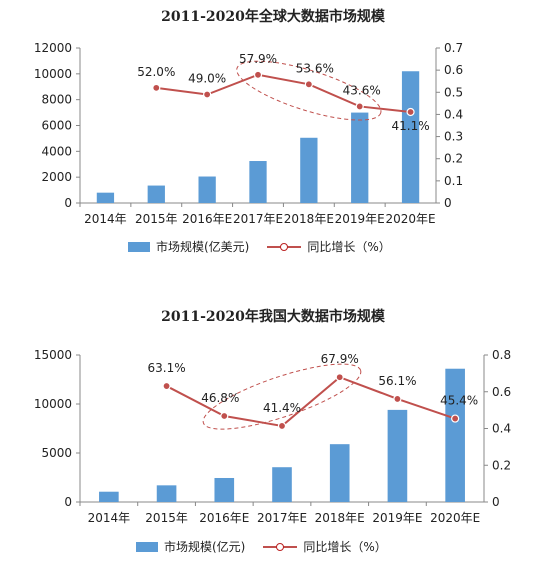 This screenshot has height=580, width=546. Describe the element at coordinates (273, 317) in the screenshot. I see `chart-title: 2011-2020年我国大数据市场规模` at that location.